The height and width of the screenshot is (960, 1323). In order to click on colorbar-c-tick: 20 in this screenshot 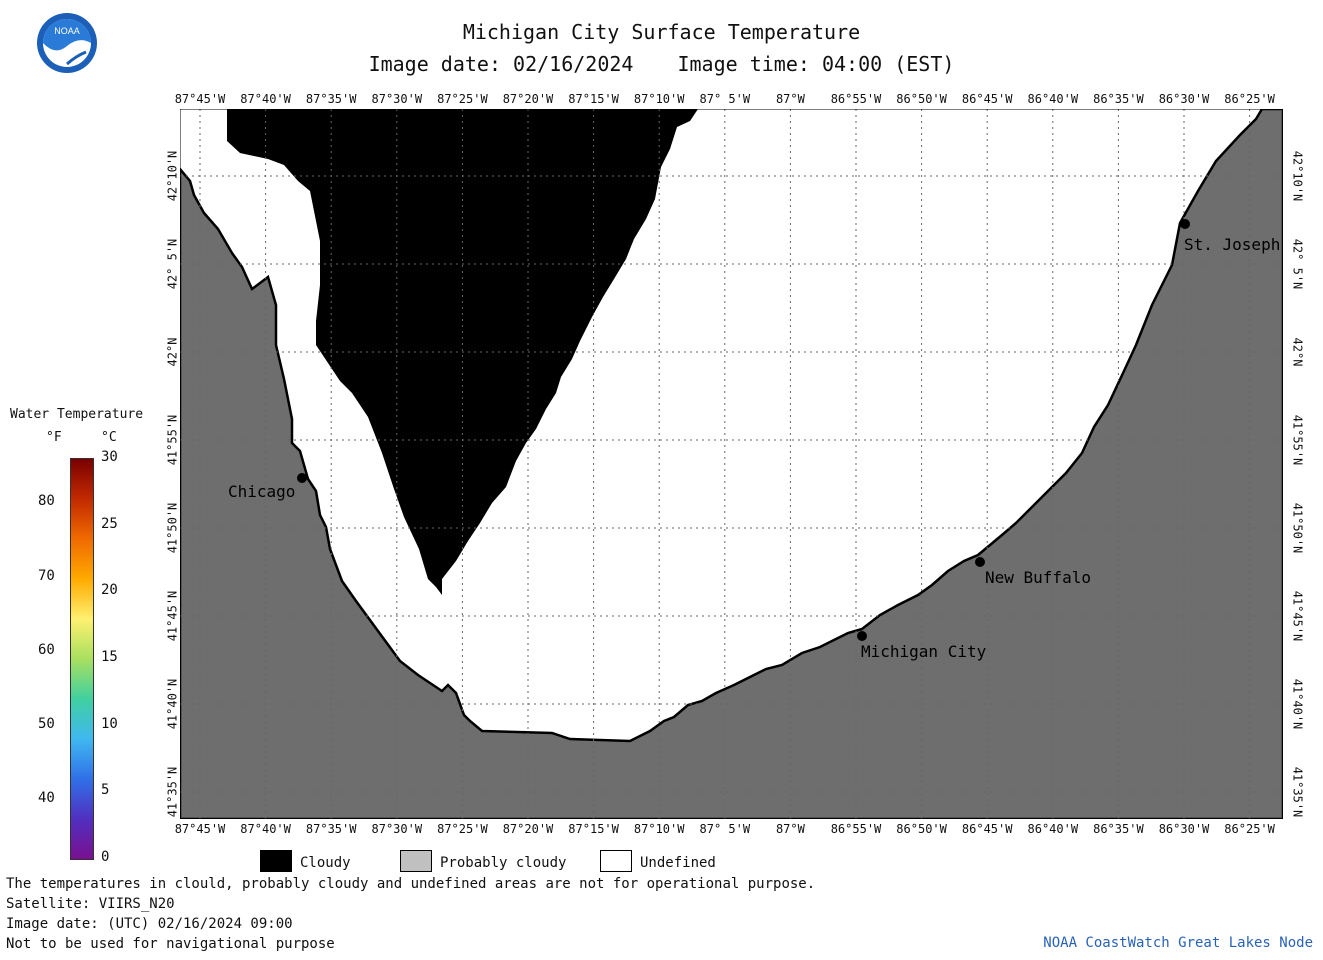, I will do `click(109, 590)`.